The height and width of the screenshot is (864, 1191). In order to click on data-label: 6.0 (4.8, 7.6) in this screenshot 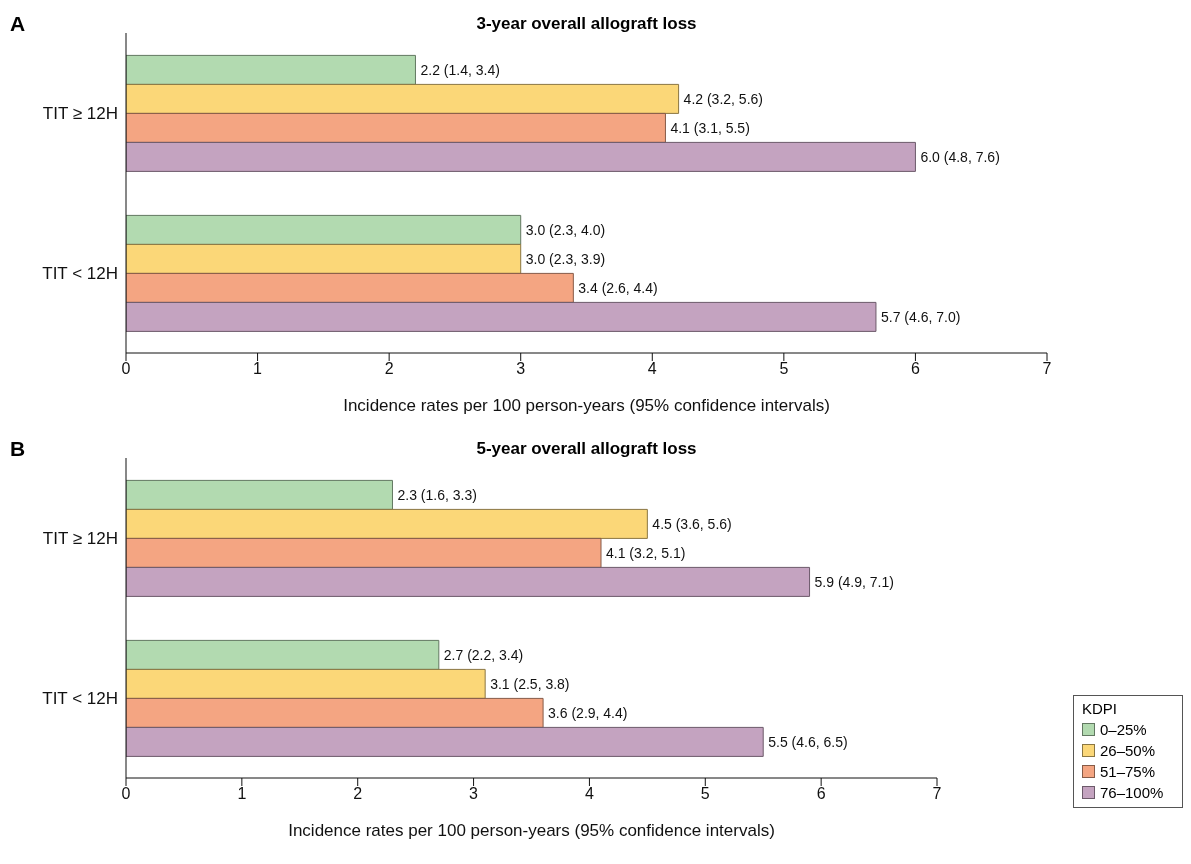, I will do `click(960, 156)`.